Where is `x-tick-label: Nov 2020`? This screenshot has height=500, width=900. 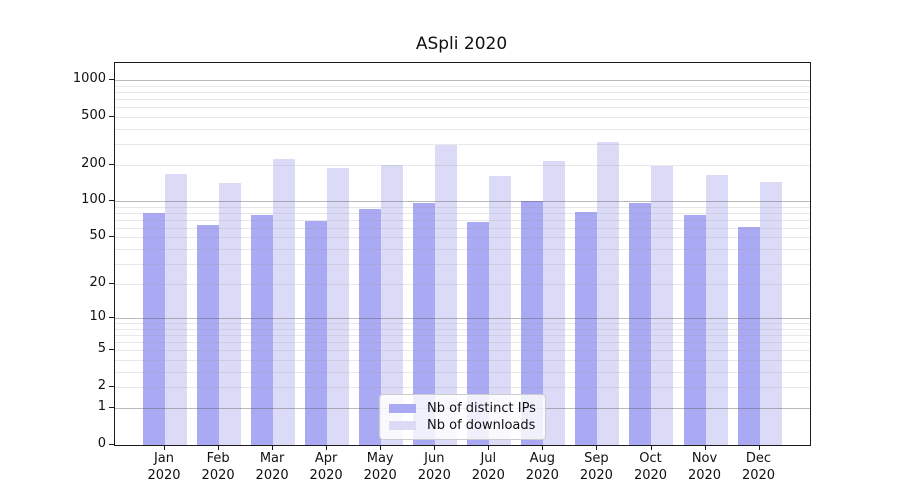 x-tick-label: Nov 2020 is located at coordinates (705, 467).